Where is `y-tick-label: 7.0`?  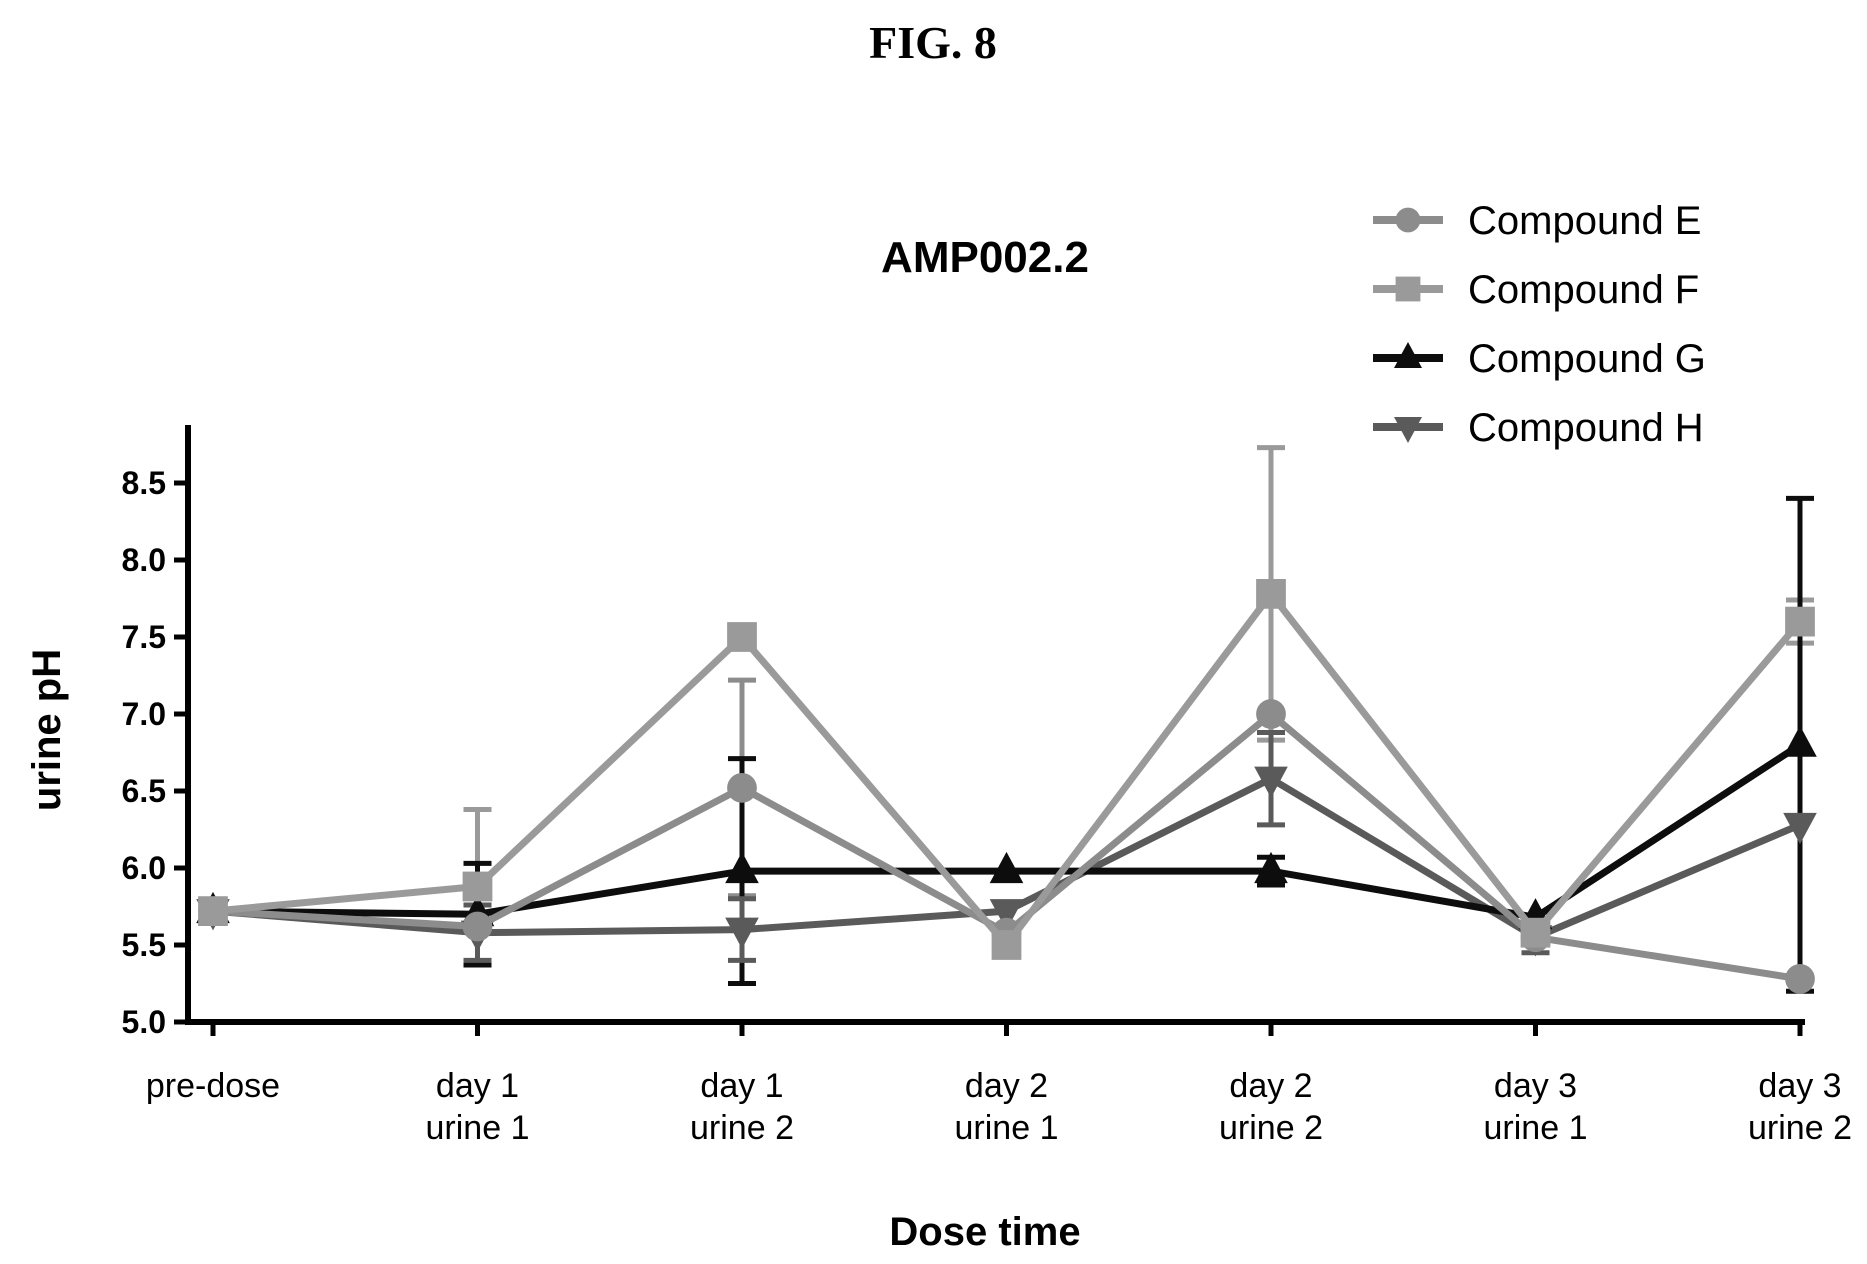 y-tick-label: 7.0 is located at coordinates (144, 714).